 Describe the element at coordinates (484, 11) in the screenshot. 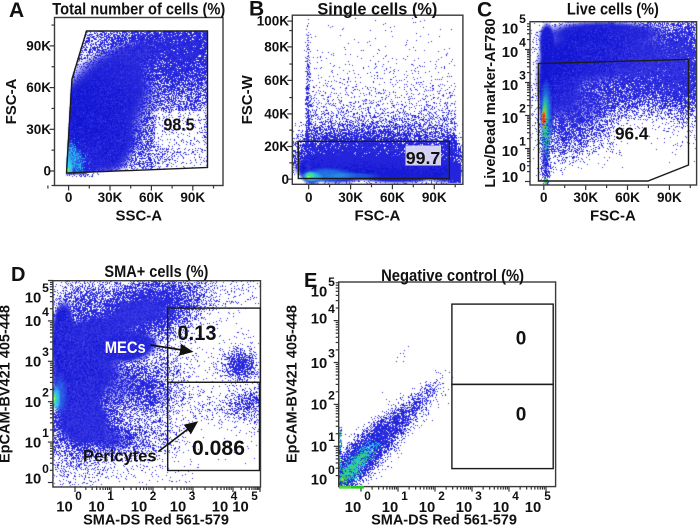

I see `svg-text: C` at that location.